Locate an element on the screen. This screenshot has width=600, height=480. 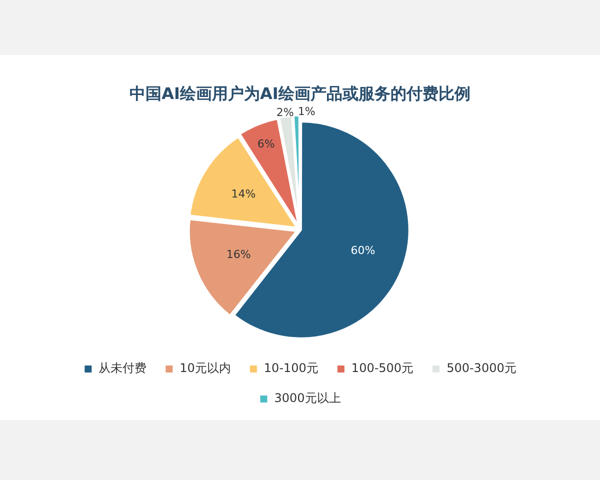
chart-title: 中国AI绘画用户为AI绘画产品或服务的付费比例 is located at coordinates (300, 93).